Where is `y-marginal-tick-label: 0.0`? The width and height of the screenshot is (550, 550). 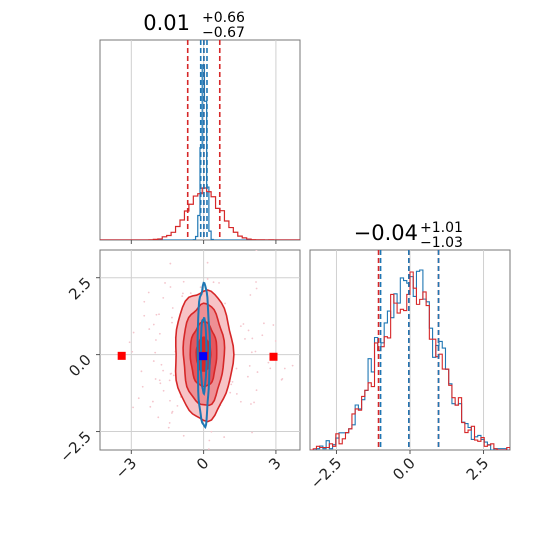 y-marginal-tick-label: 0.0 is located at coordinates (404, 469).